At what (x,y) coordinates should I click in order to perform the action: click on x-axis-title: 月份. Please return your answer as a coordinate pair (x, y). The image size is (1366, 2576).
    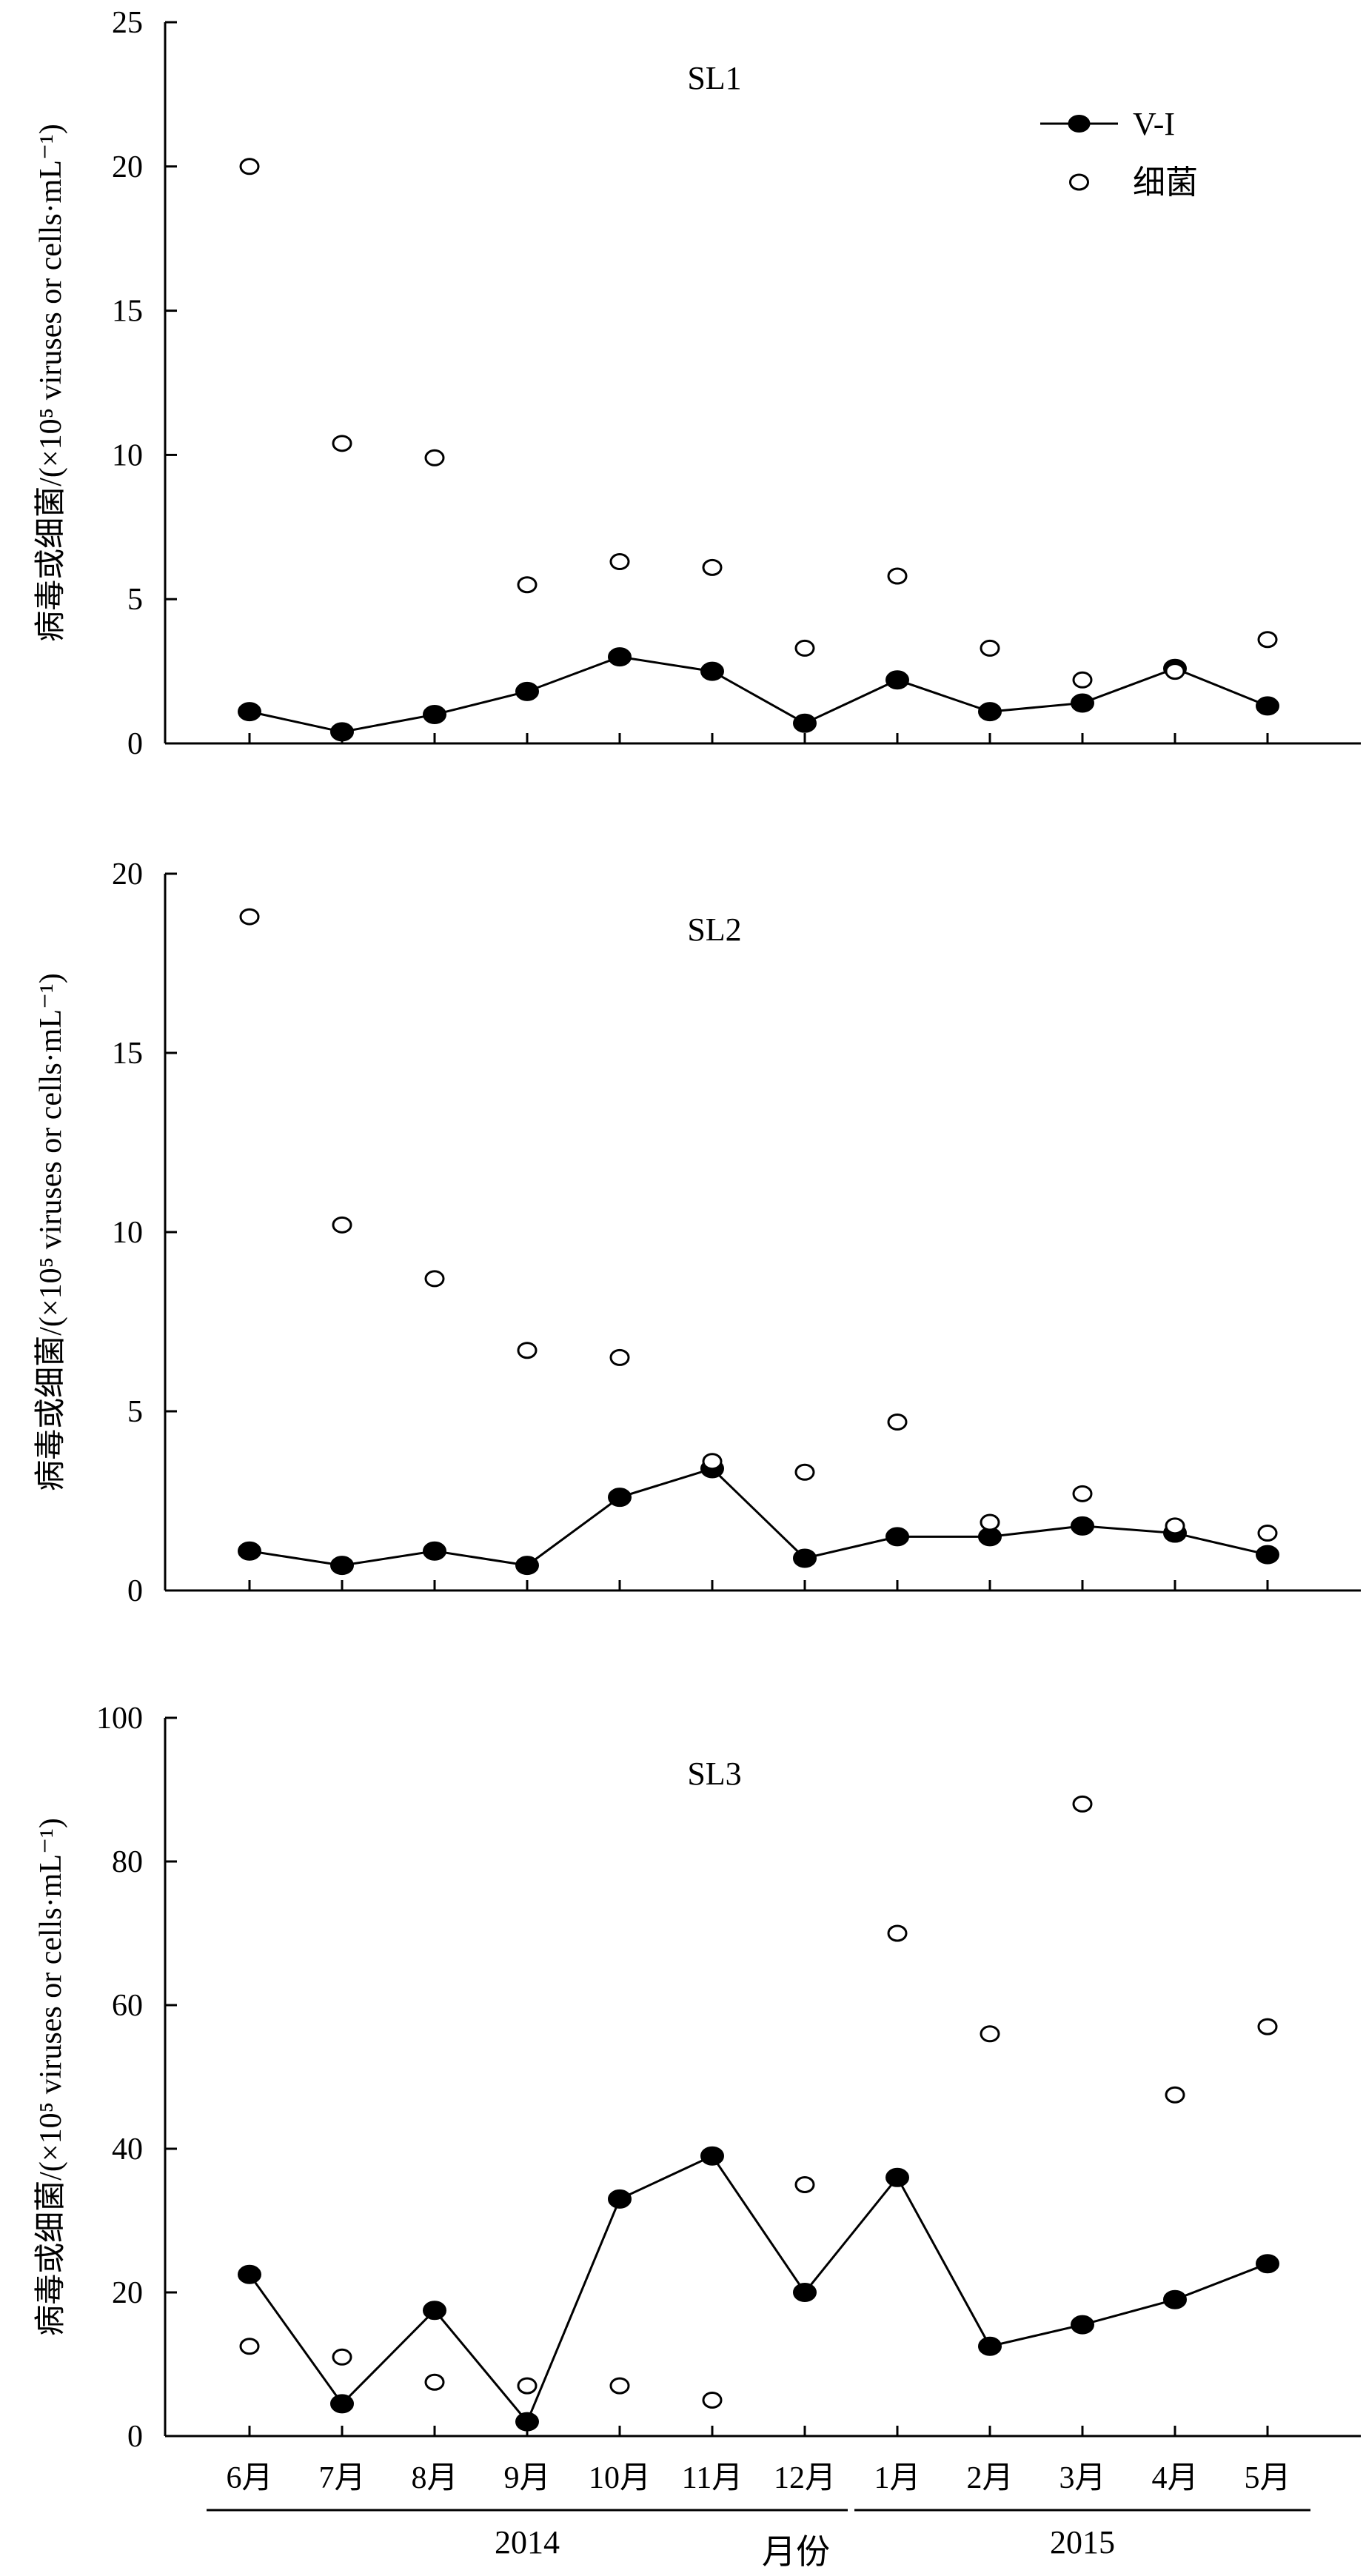
    Looking at the image, I should click on (796, 2552).